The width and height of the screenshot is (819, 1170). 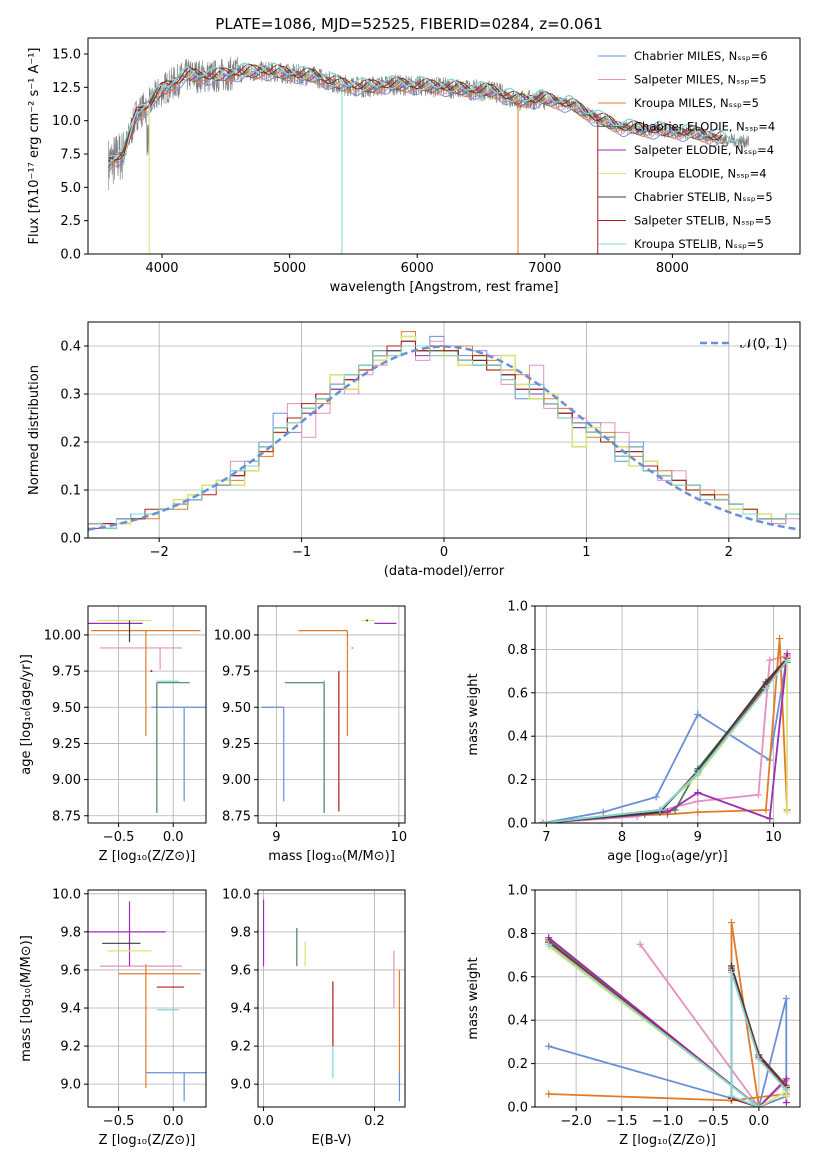 What do you see at coordinates (763, 344) in the screenshot?
I see `legend-label: 𝒩(0, 1)` at bounding box center [763, 344].